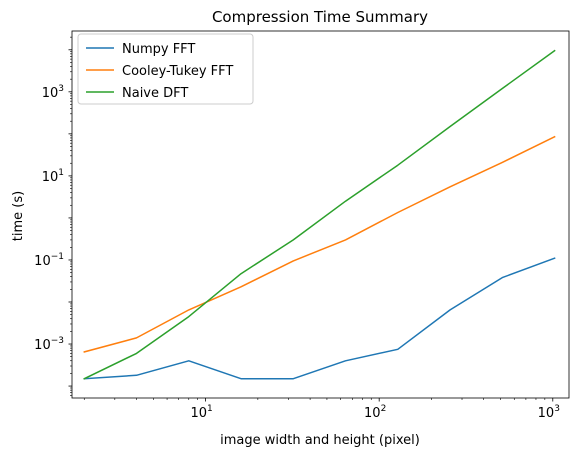 Image resolution: width=578 pixels, height=457 pixels. What do you see at coordinates (375, 412) in the screenshot?
I see `x-tick-label: 10²` at bounding box center [375, 412].